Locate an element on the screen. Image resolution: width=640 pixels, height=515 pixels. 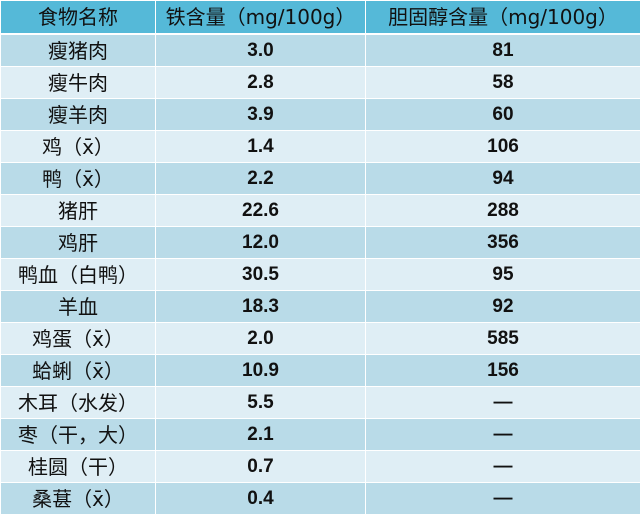
cell-food-name: 鸡肝 is located at coordinates (78, 243).